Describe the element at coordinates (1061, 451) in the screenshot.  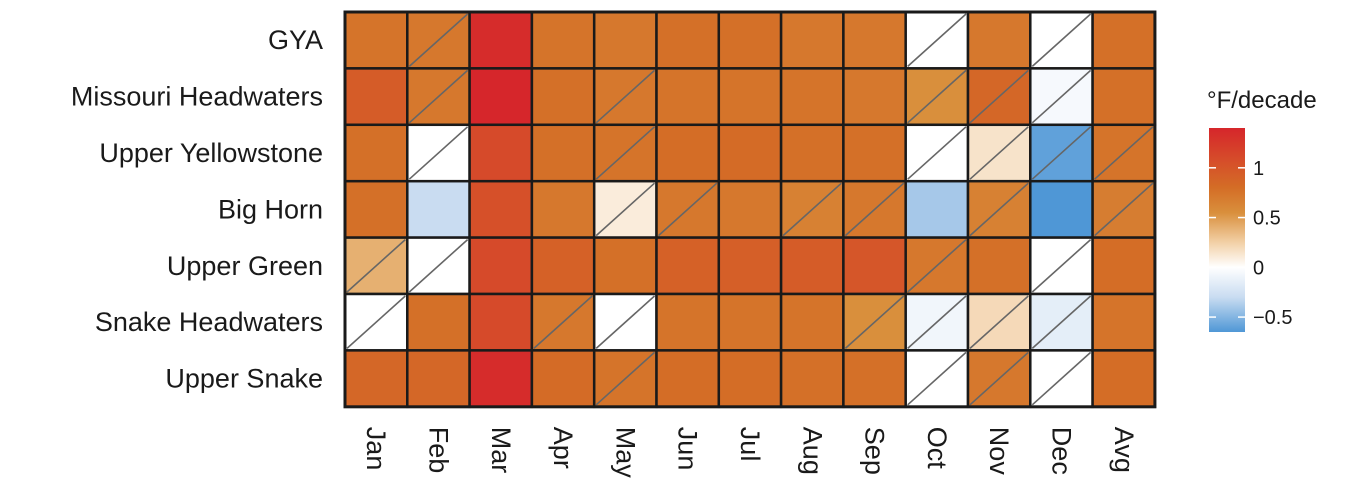
I see `column-label: Dec` at that location.